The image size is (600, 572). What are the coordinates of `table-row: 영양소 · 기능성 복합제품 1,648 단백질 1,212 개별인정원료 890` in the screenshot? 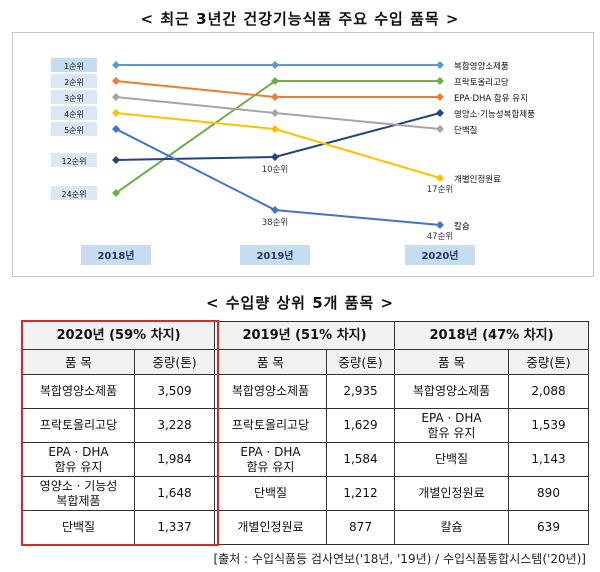 It's located at (305, 493).